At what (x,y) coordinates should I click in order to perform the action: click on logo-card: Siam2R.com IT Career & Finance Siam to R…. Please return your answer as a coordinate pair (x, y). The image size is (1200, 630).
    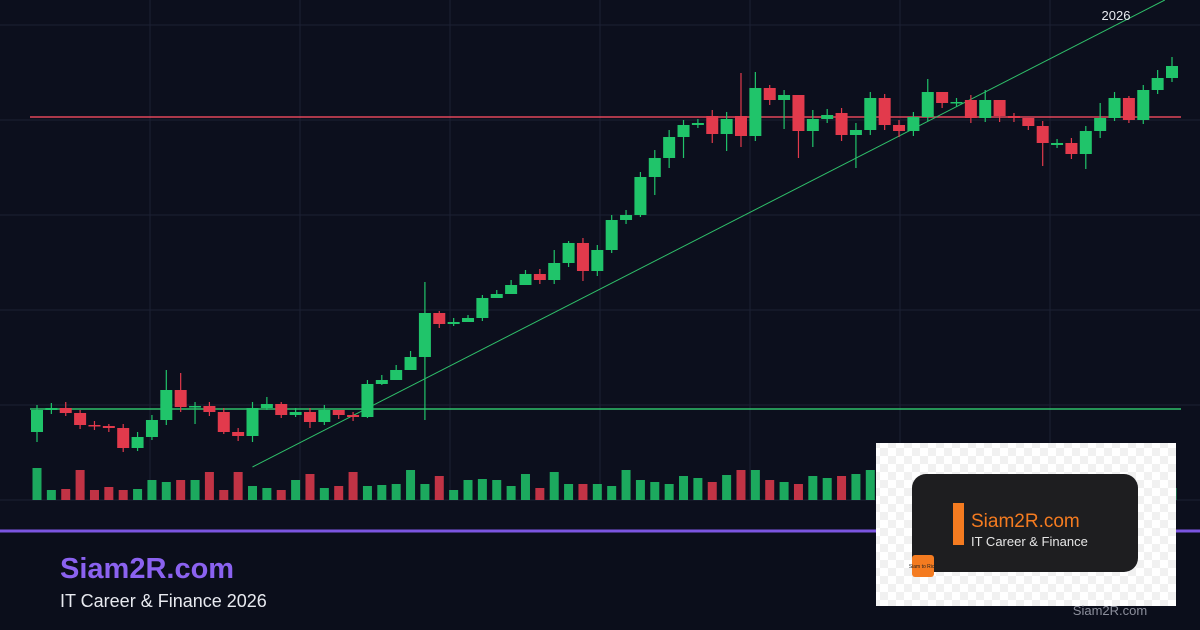
    Looking at the image, I should click on (1026, 524).